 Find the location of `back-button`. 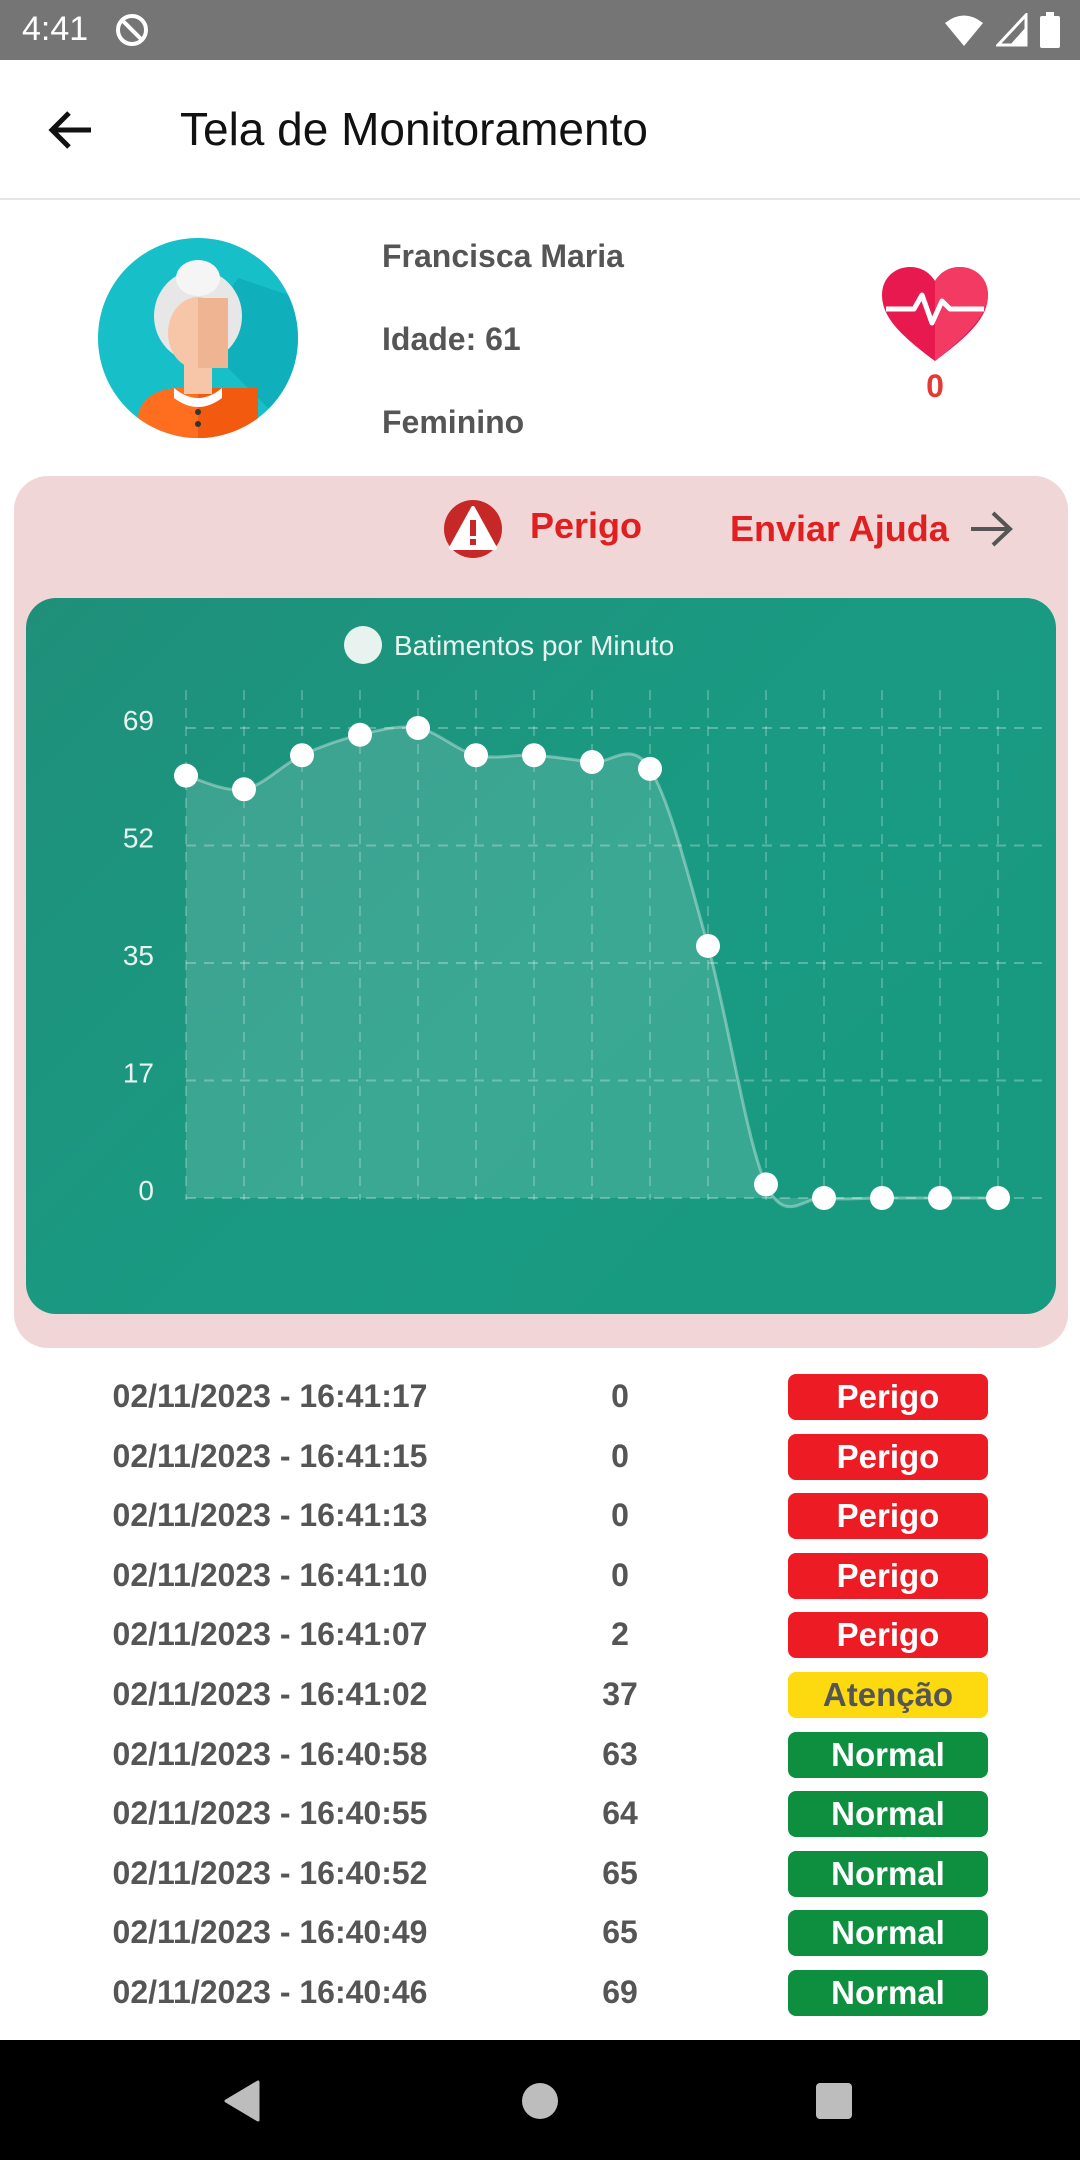

back-button is located at coordinates (70, 130).